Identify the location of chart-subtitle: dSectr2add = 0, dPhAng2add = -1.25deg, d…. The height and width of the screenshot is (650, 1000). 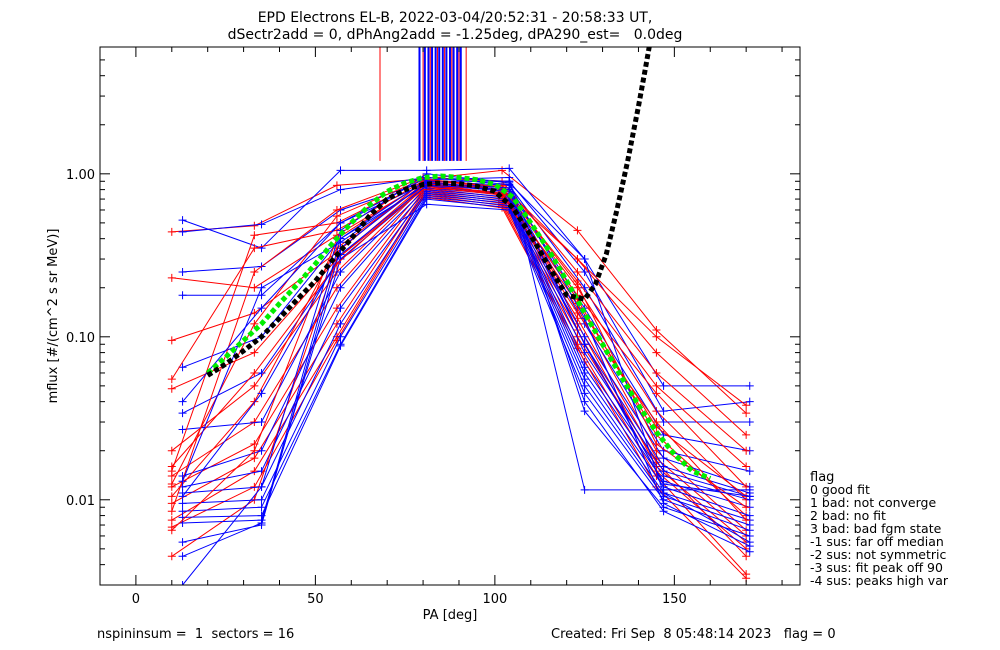
(455, 35).